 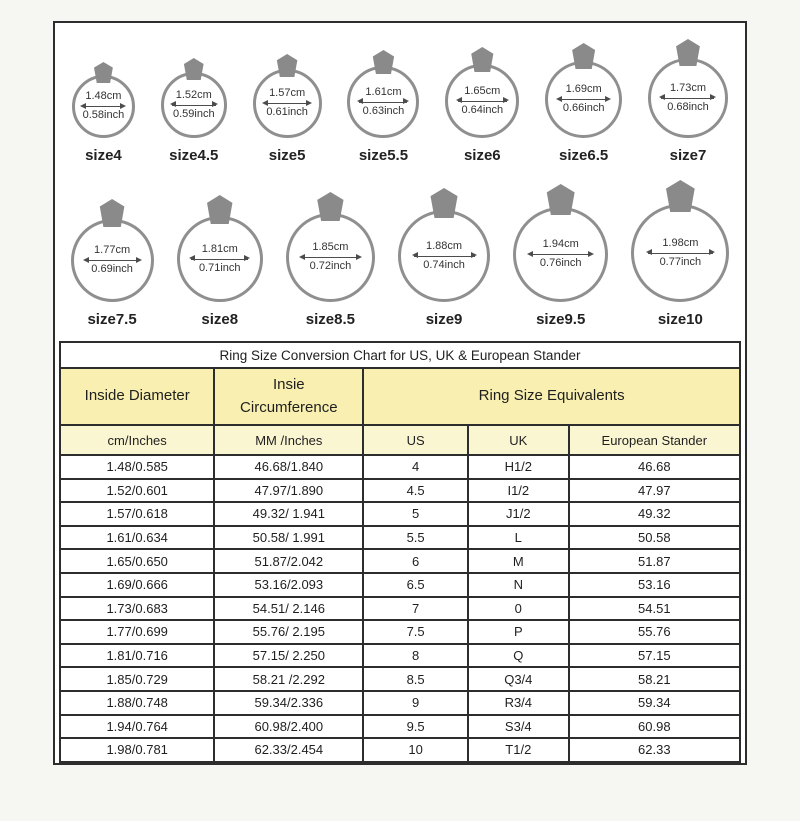 I want to click on ring-size4: 1.48cm 0.58inch size4, so click(x=103, y=113).